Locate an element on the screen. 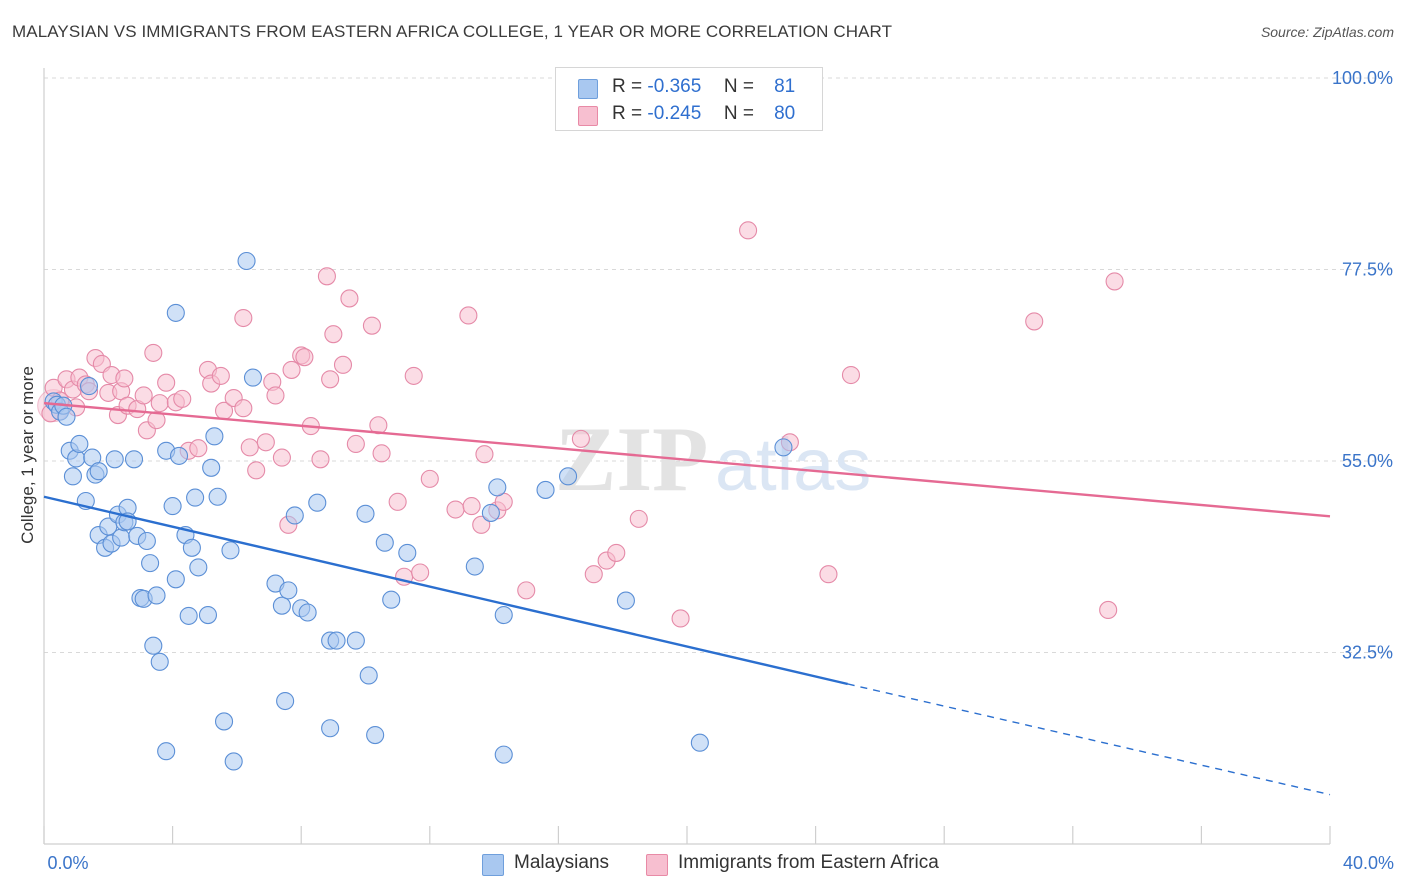  legend-n-label: N = is located at coordinates (738, 86).